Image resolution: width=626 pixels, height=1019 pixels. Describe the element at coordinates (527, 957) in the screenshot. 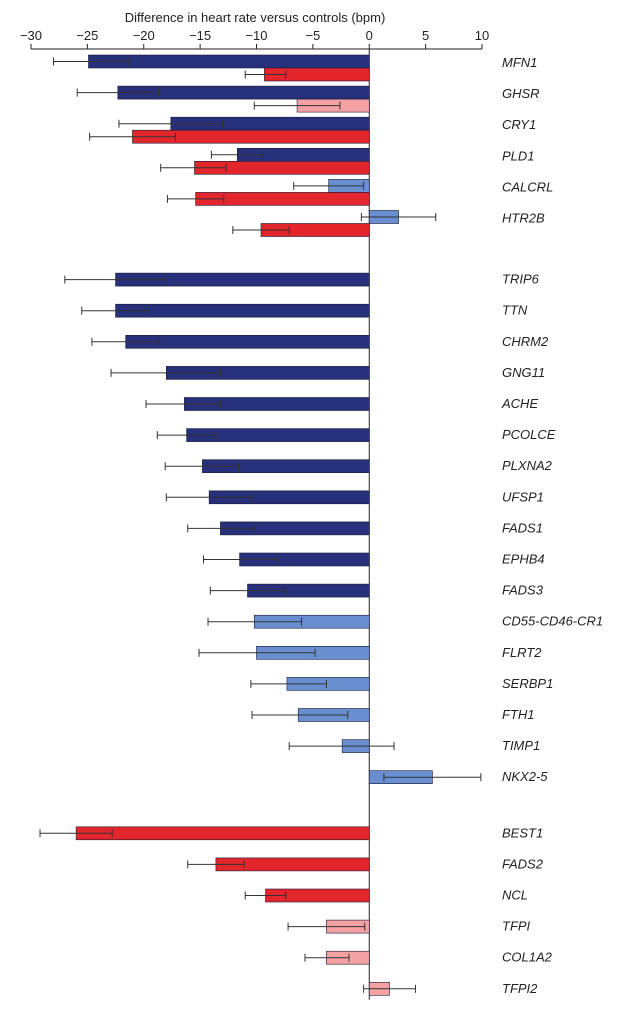

I see `gene-label-col1a2: COL1A2` at that location.